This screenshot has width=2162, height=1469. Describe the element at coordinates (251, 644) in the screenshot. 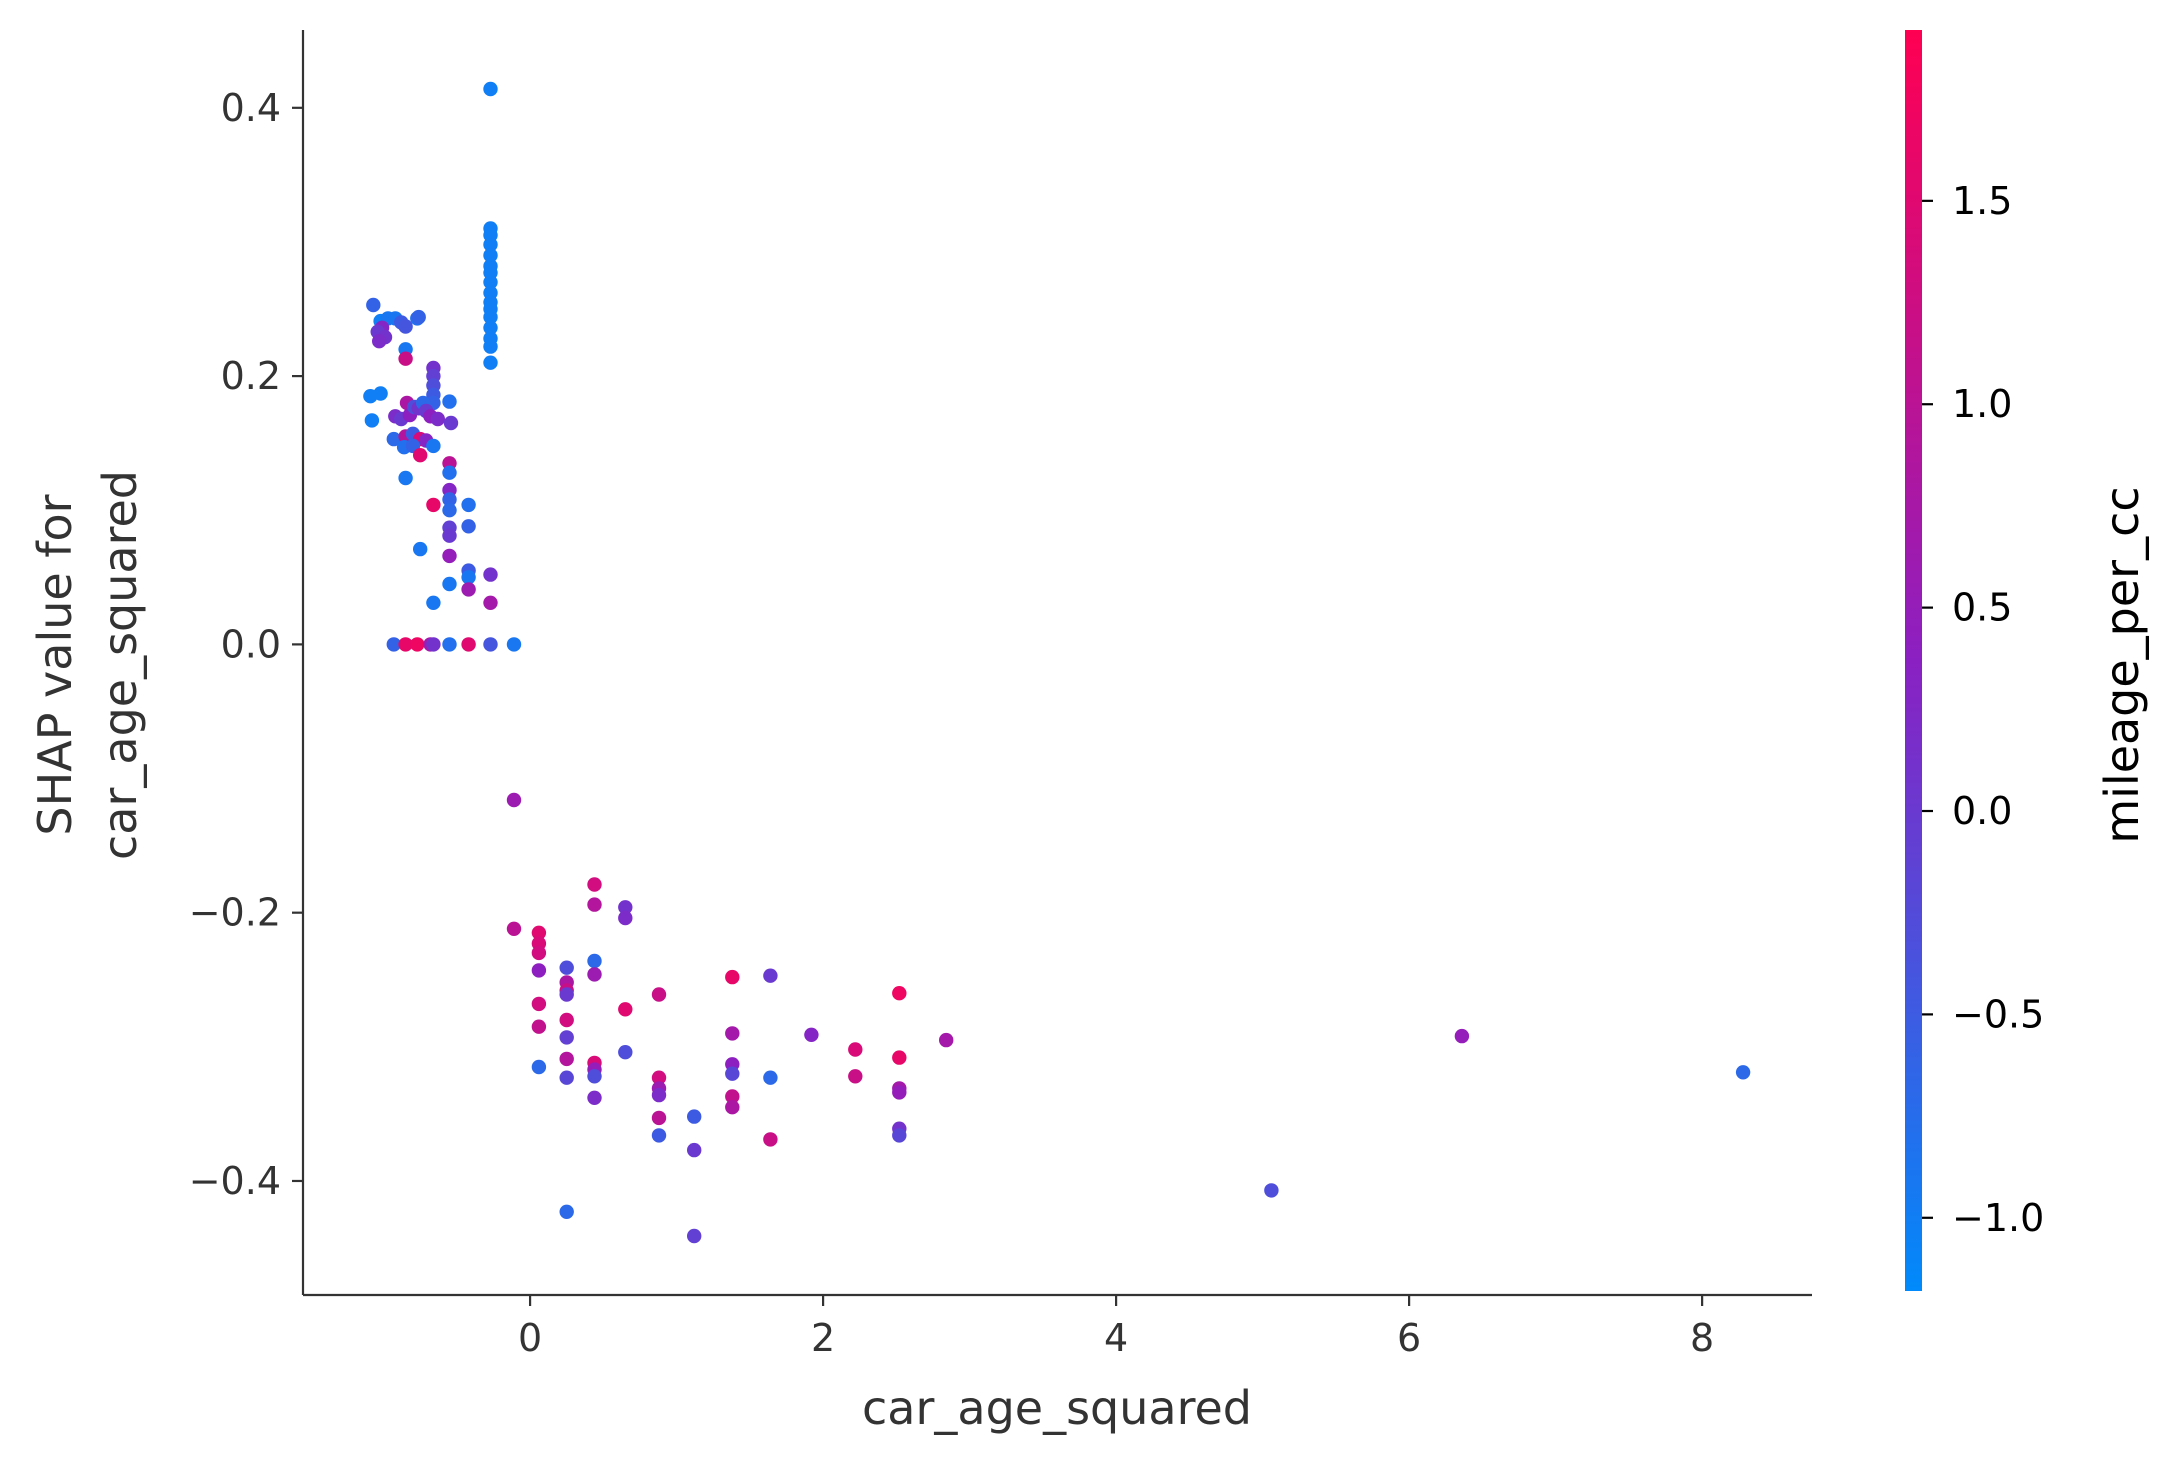

I see `y-tick-label: 0.0` at that location.